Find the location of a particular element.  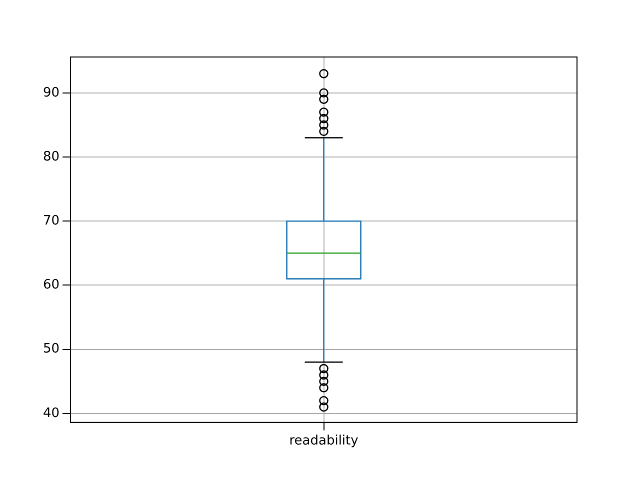

y-tick-label: 40 is located at coordinates (51, 413).